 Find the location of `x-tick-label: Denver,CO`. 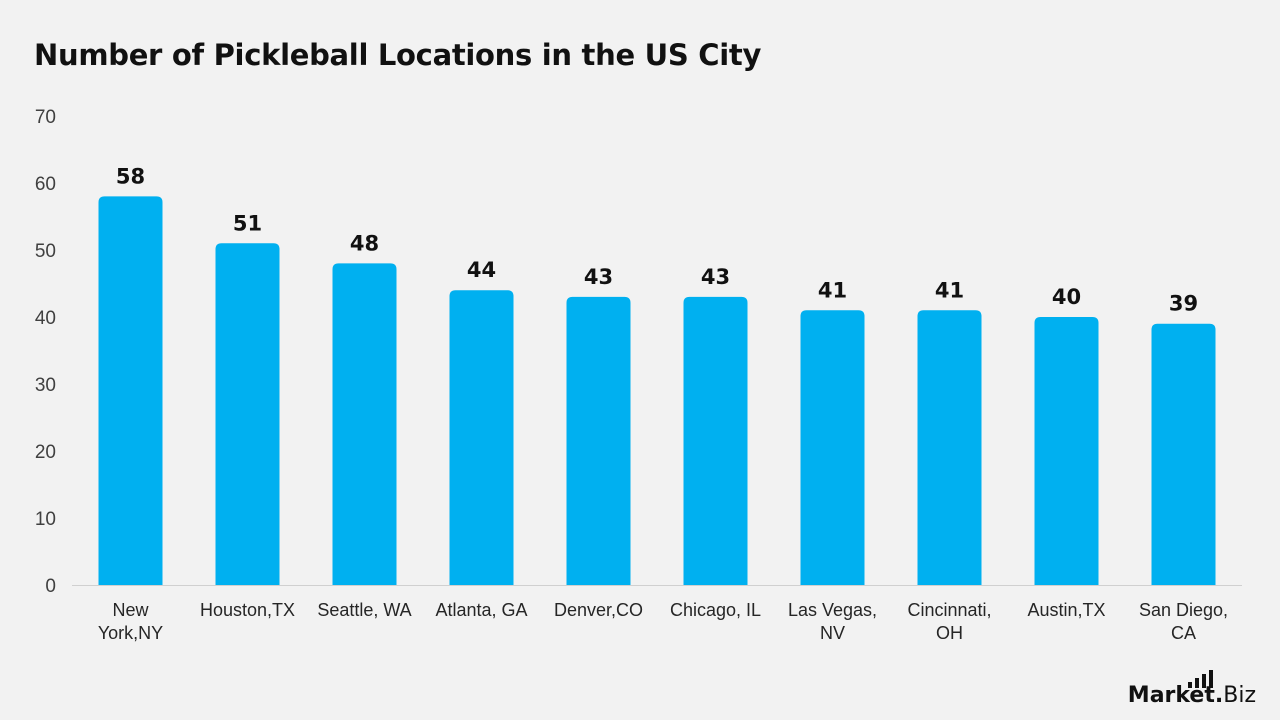

x-tick-label: Denver,CO is located at coordinates (598, 610).